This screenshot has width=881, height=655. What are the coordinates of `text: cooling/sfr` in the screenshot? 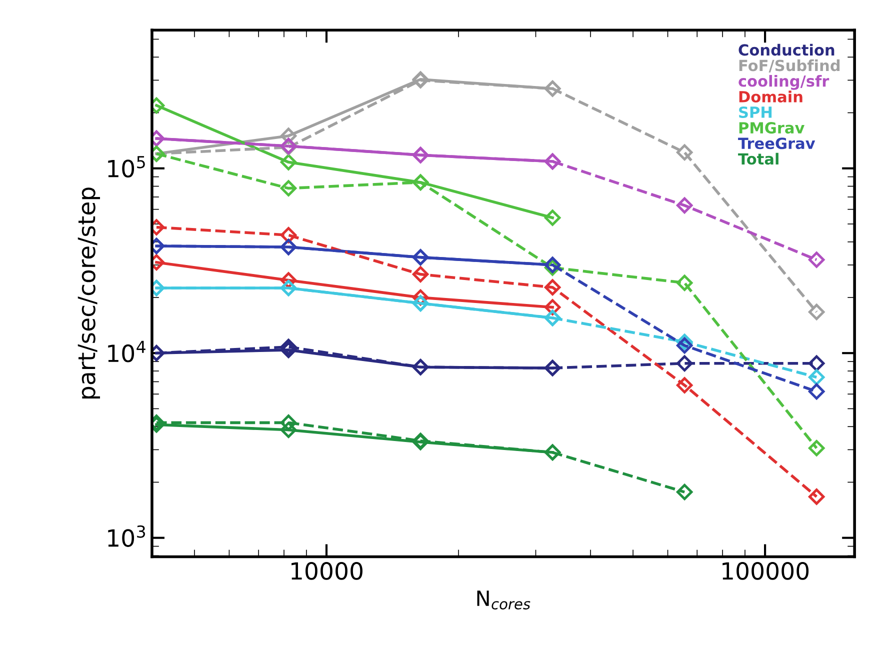 It's located at (784, 82).